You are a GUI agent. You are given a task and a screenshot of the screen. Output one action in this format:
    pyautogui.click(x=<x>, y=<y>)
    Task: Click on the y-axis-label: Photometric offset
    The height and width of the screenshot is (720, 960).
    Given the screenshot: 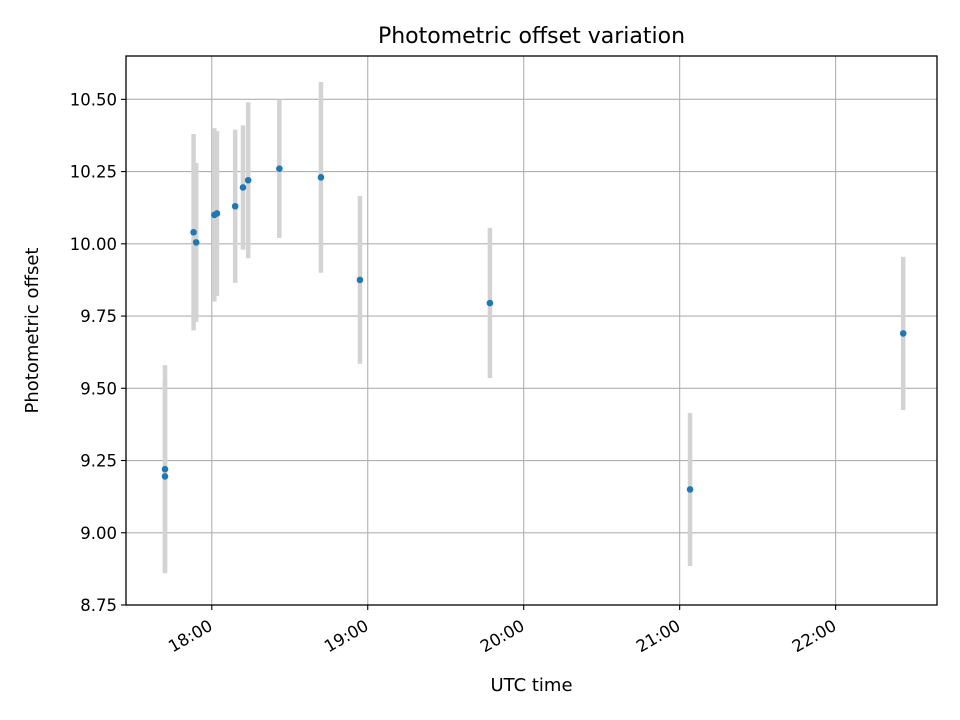 What is the action you would take?
    pyautogui.click(x=32, y=331)
    